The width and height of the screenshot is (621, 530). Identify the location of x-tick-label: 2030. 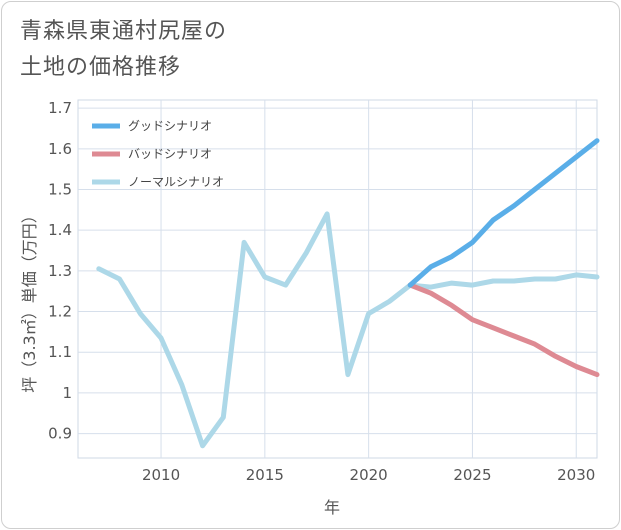
(576, 475).